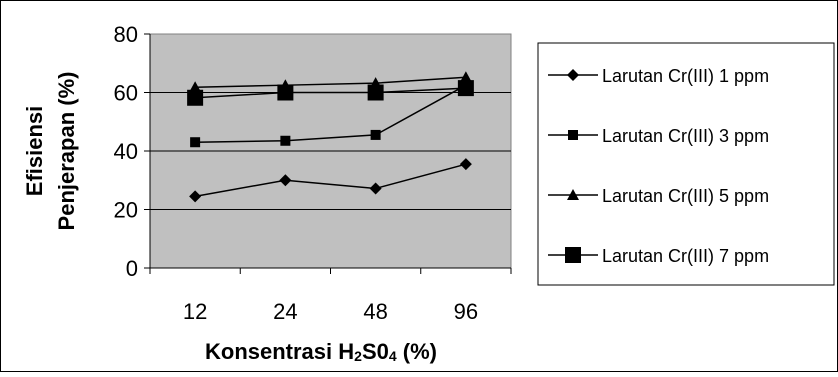 This screenshot has height=377, width=838. I want to click on legend-item: Larutan Cr(III) 3 ppm, so click(658, 136).